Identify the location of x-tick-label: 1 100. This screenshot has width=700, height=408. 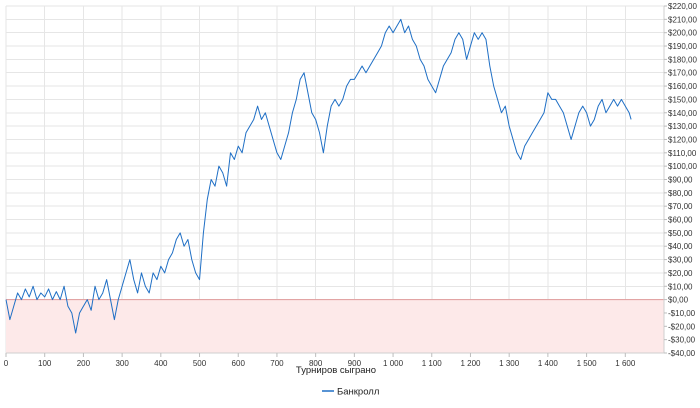
(432, 363).